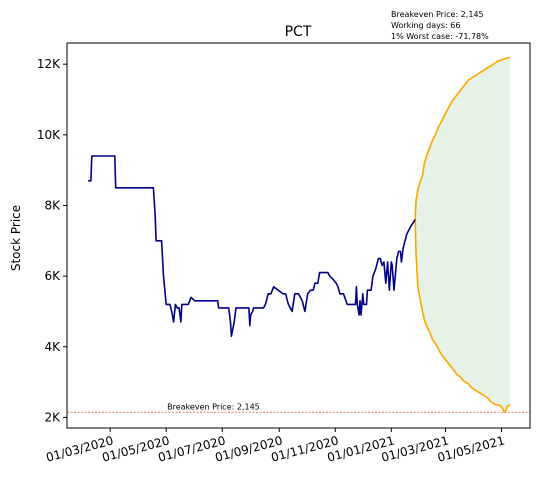  What do you see at coordinates (49, 64) in the screenshot?
I see `y-tick-label: 12K` at bounding box center [49, 64].